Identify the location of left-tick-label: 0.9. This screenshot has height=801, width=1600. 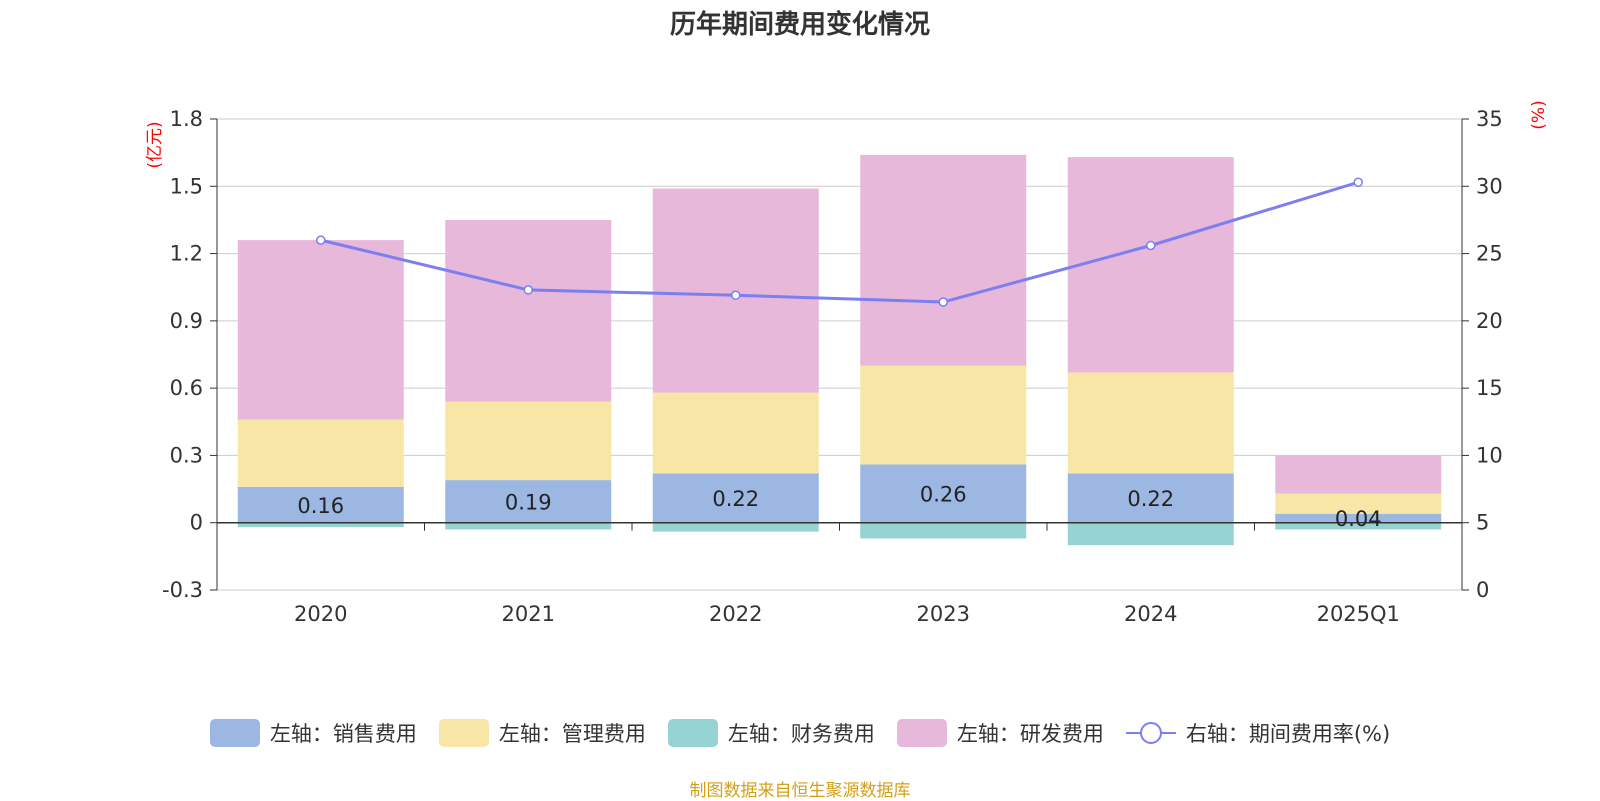
(186, 321).